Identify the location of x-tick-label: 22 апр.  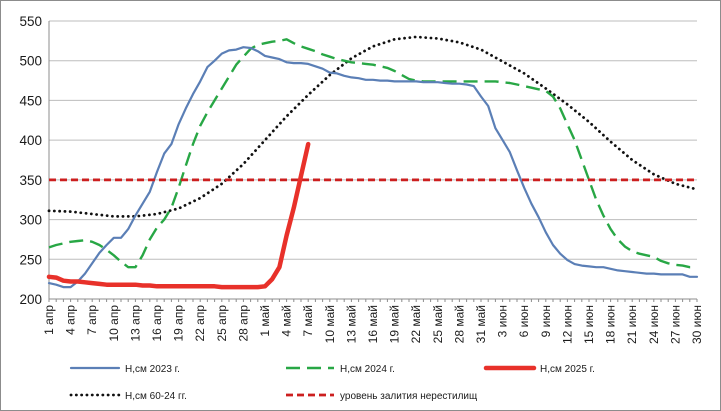
(200, 323).